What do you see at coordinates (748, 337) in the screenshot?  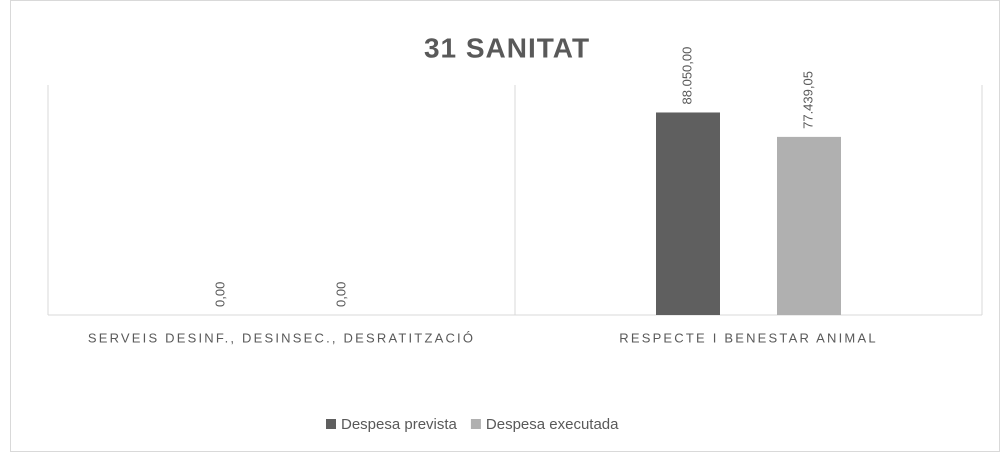 I see `x-tick-label: RESPECTE I BENESTAR ANIMAL` at bounding box center [748, 337].